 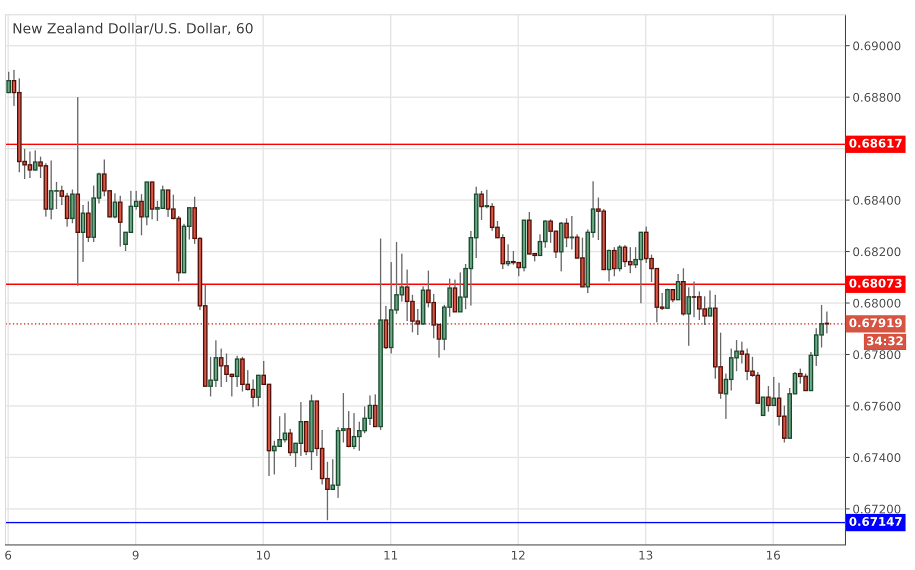 What do you see at coordinates (135, 555) in the screenshot?
I see `x-tick-label: 9` at bounding box center [135, 555].